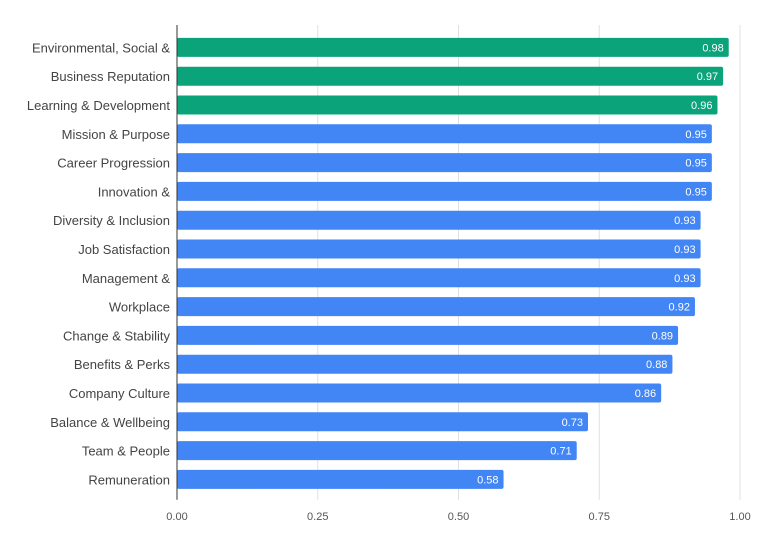 This screenshot has width=768, height=546. I want to click on category-label: Learning & Development, so click(98, 105).